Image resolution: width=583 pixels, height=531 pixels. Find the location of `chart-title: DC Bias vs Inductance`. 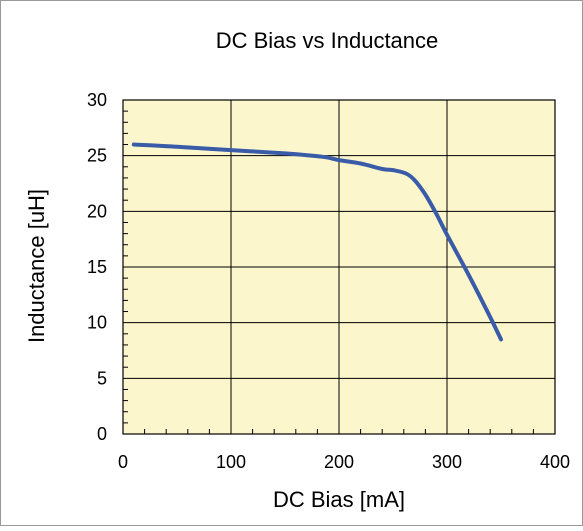

chart-title: DC Bias vs Inductance is located at coordinates (327, 40).